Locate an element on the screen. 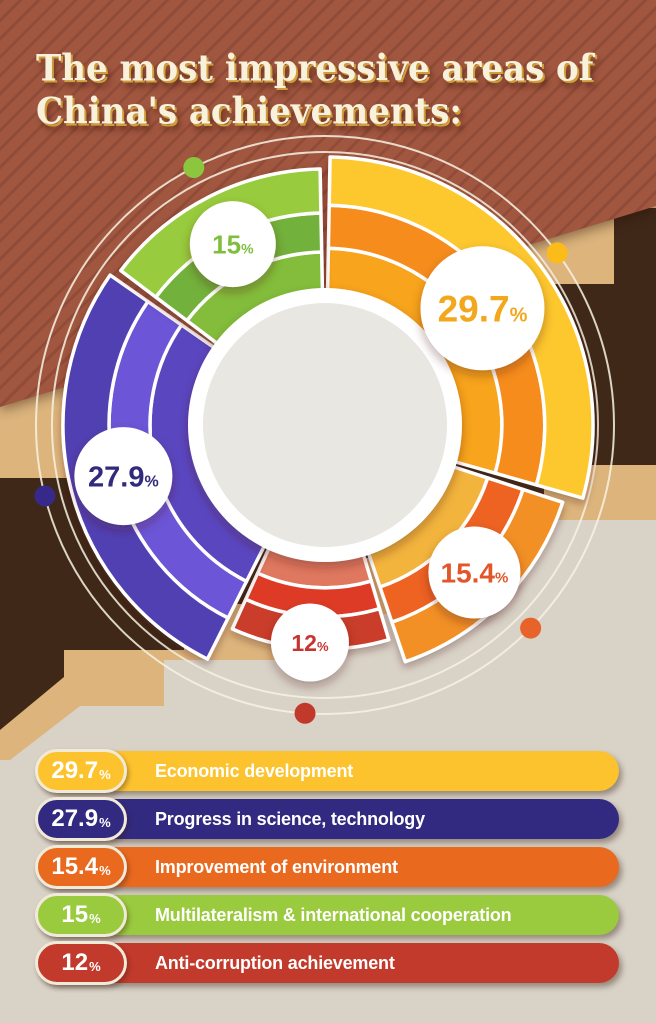  legend-row: Improvement of environment 15.4% is located at coordinates (327, 867).